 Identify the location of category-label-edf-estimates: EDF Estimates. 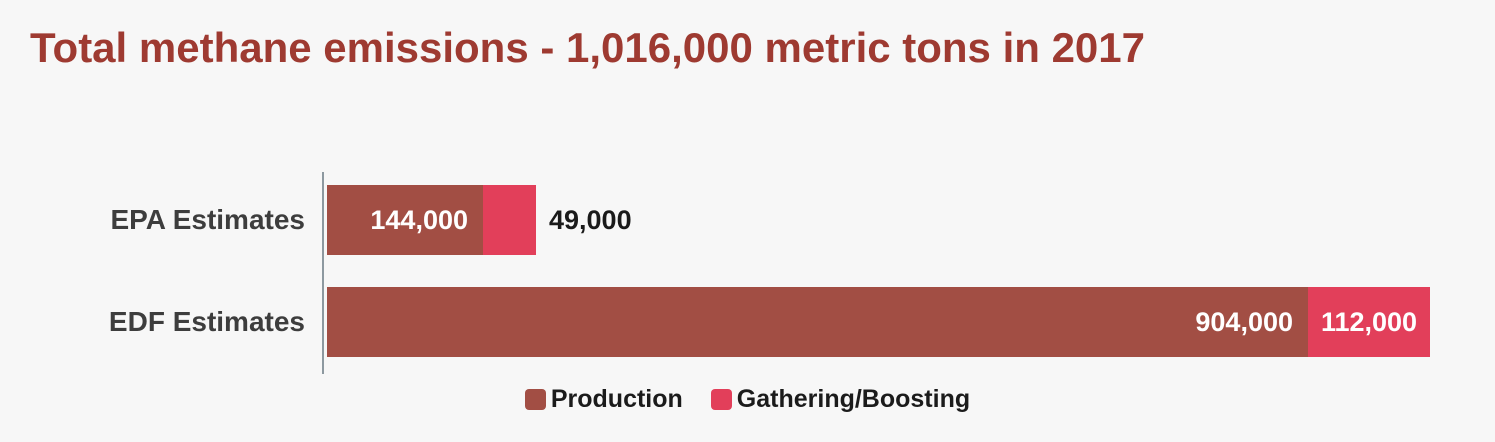
(206, 321).